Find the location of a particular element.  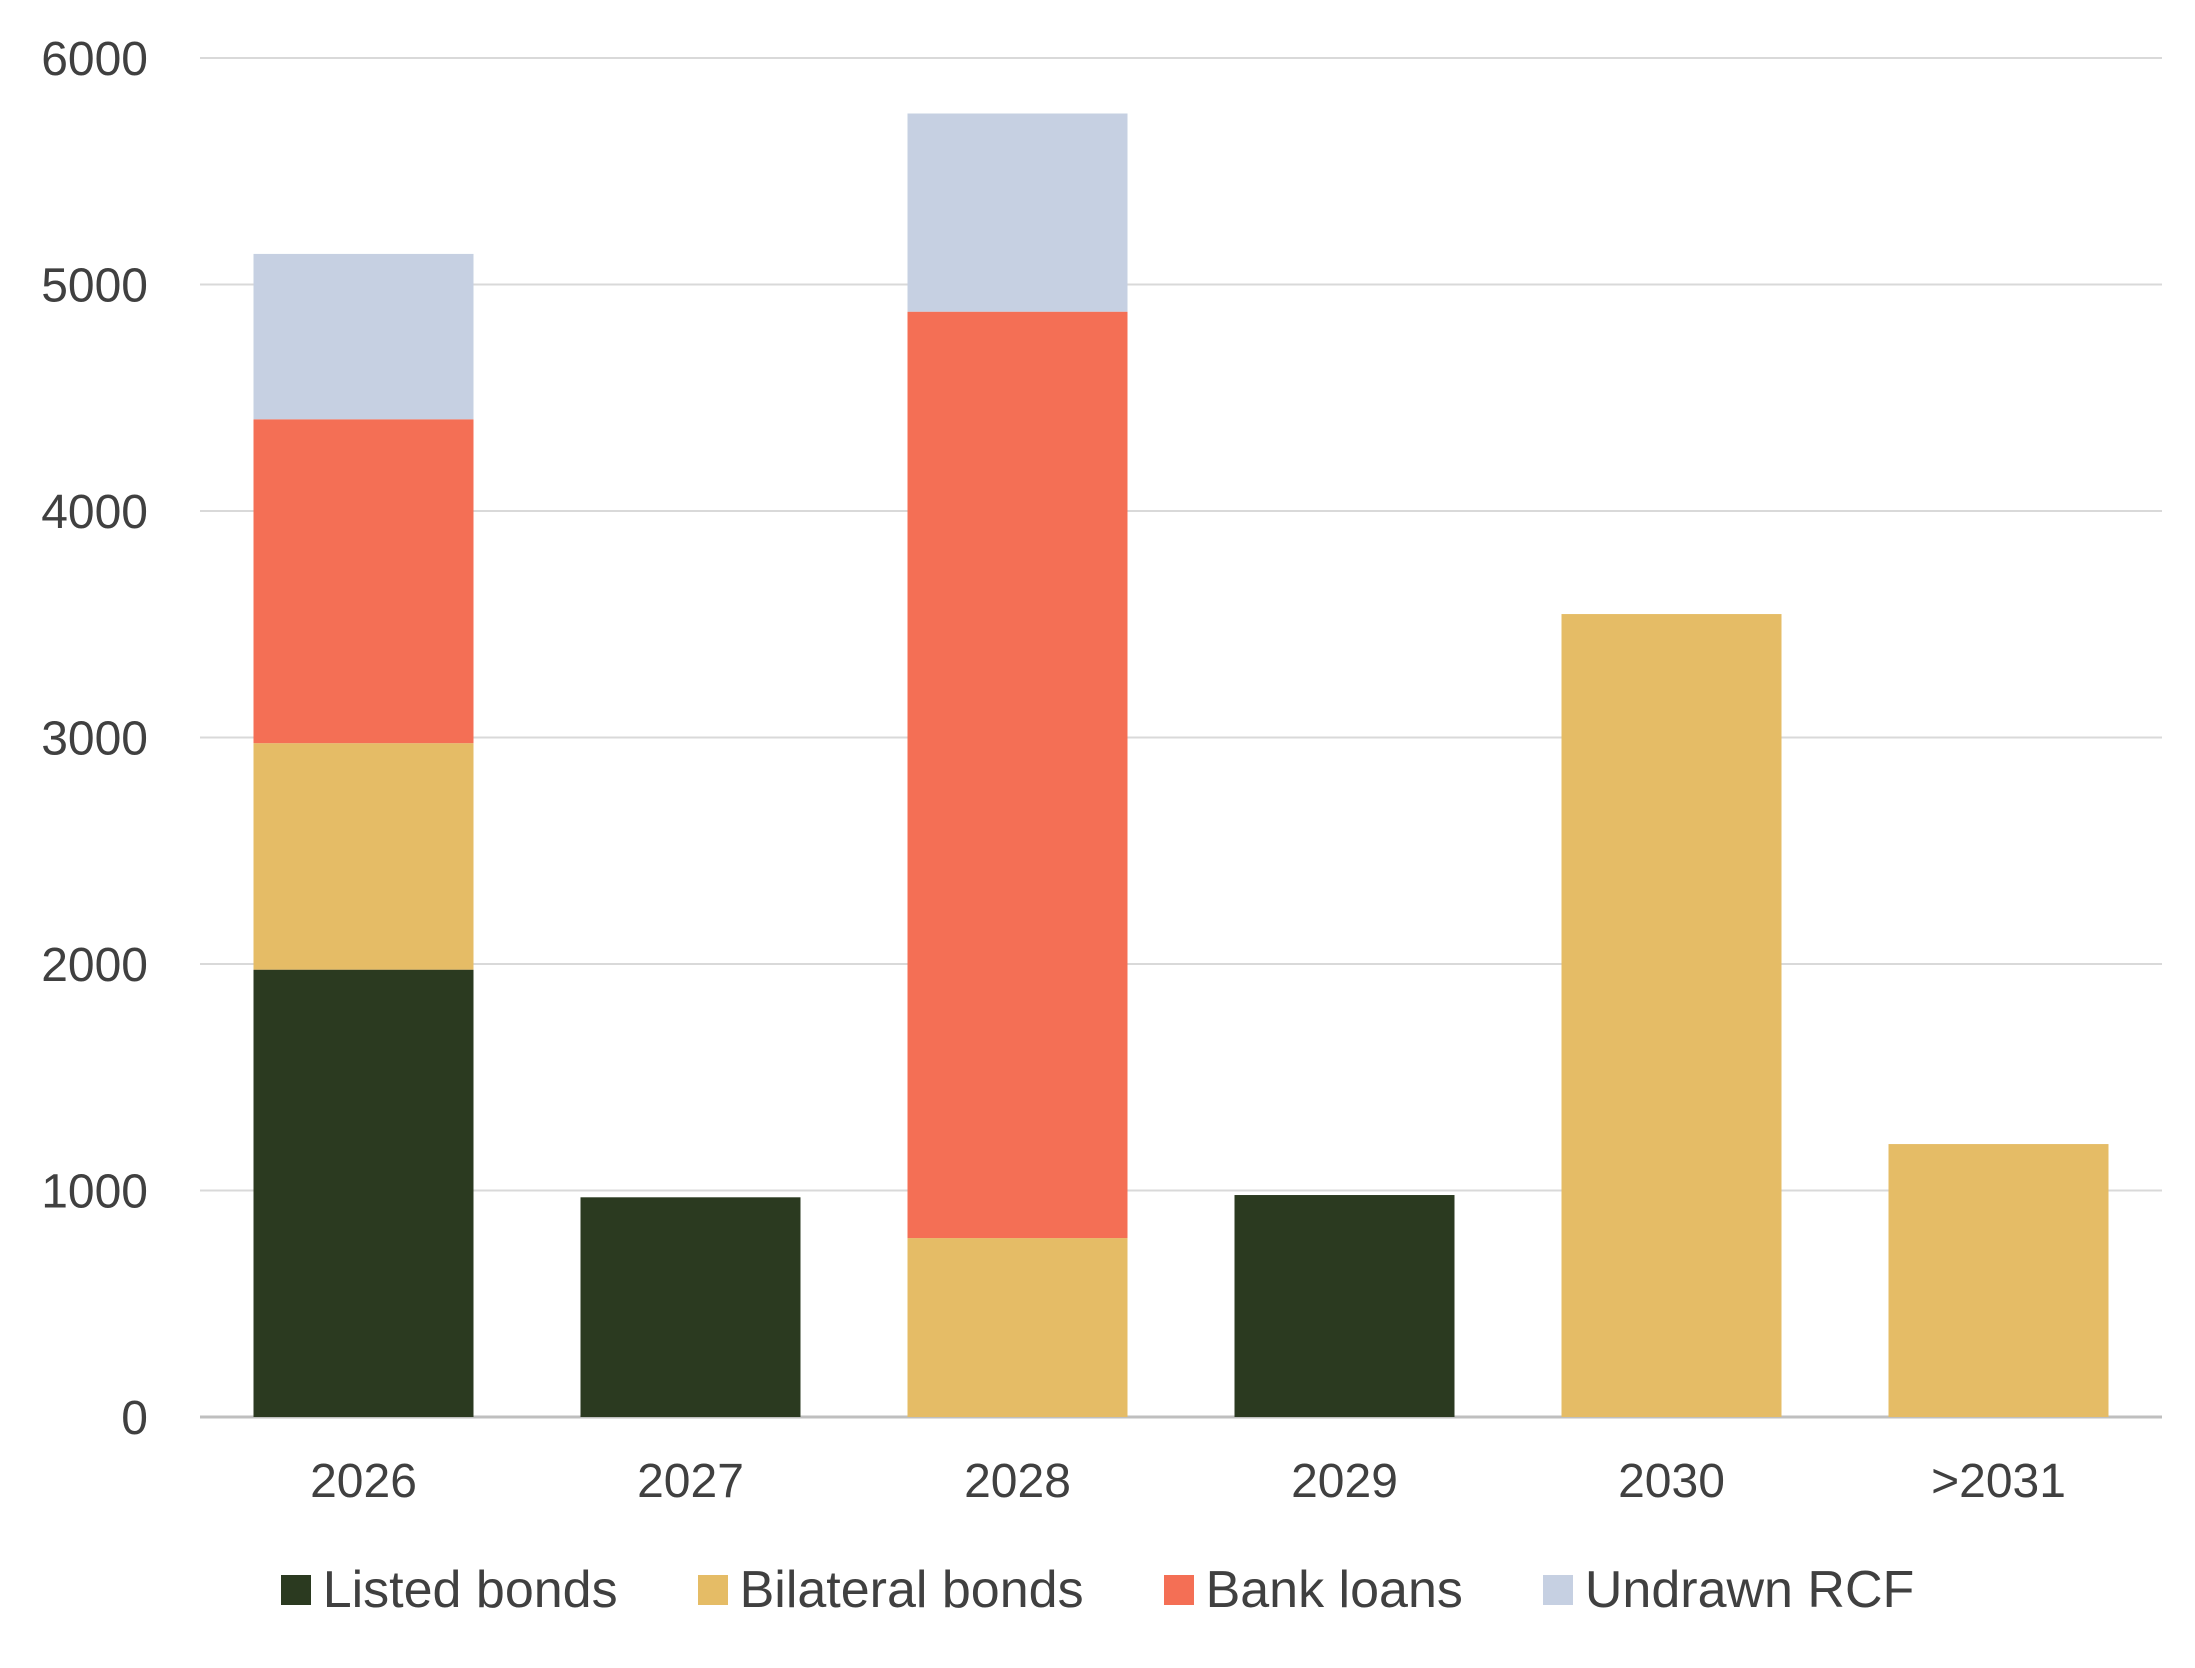

legend-item: Listed bonds is located at coordinates (449, 1590).